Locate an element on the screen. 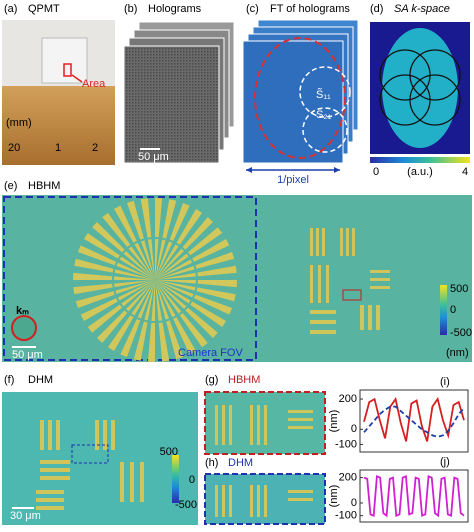 The image size is (474, 532). ruler-number: 20 is located at coordinates (14, 148).